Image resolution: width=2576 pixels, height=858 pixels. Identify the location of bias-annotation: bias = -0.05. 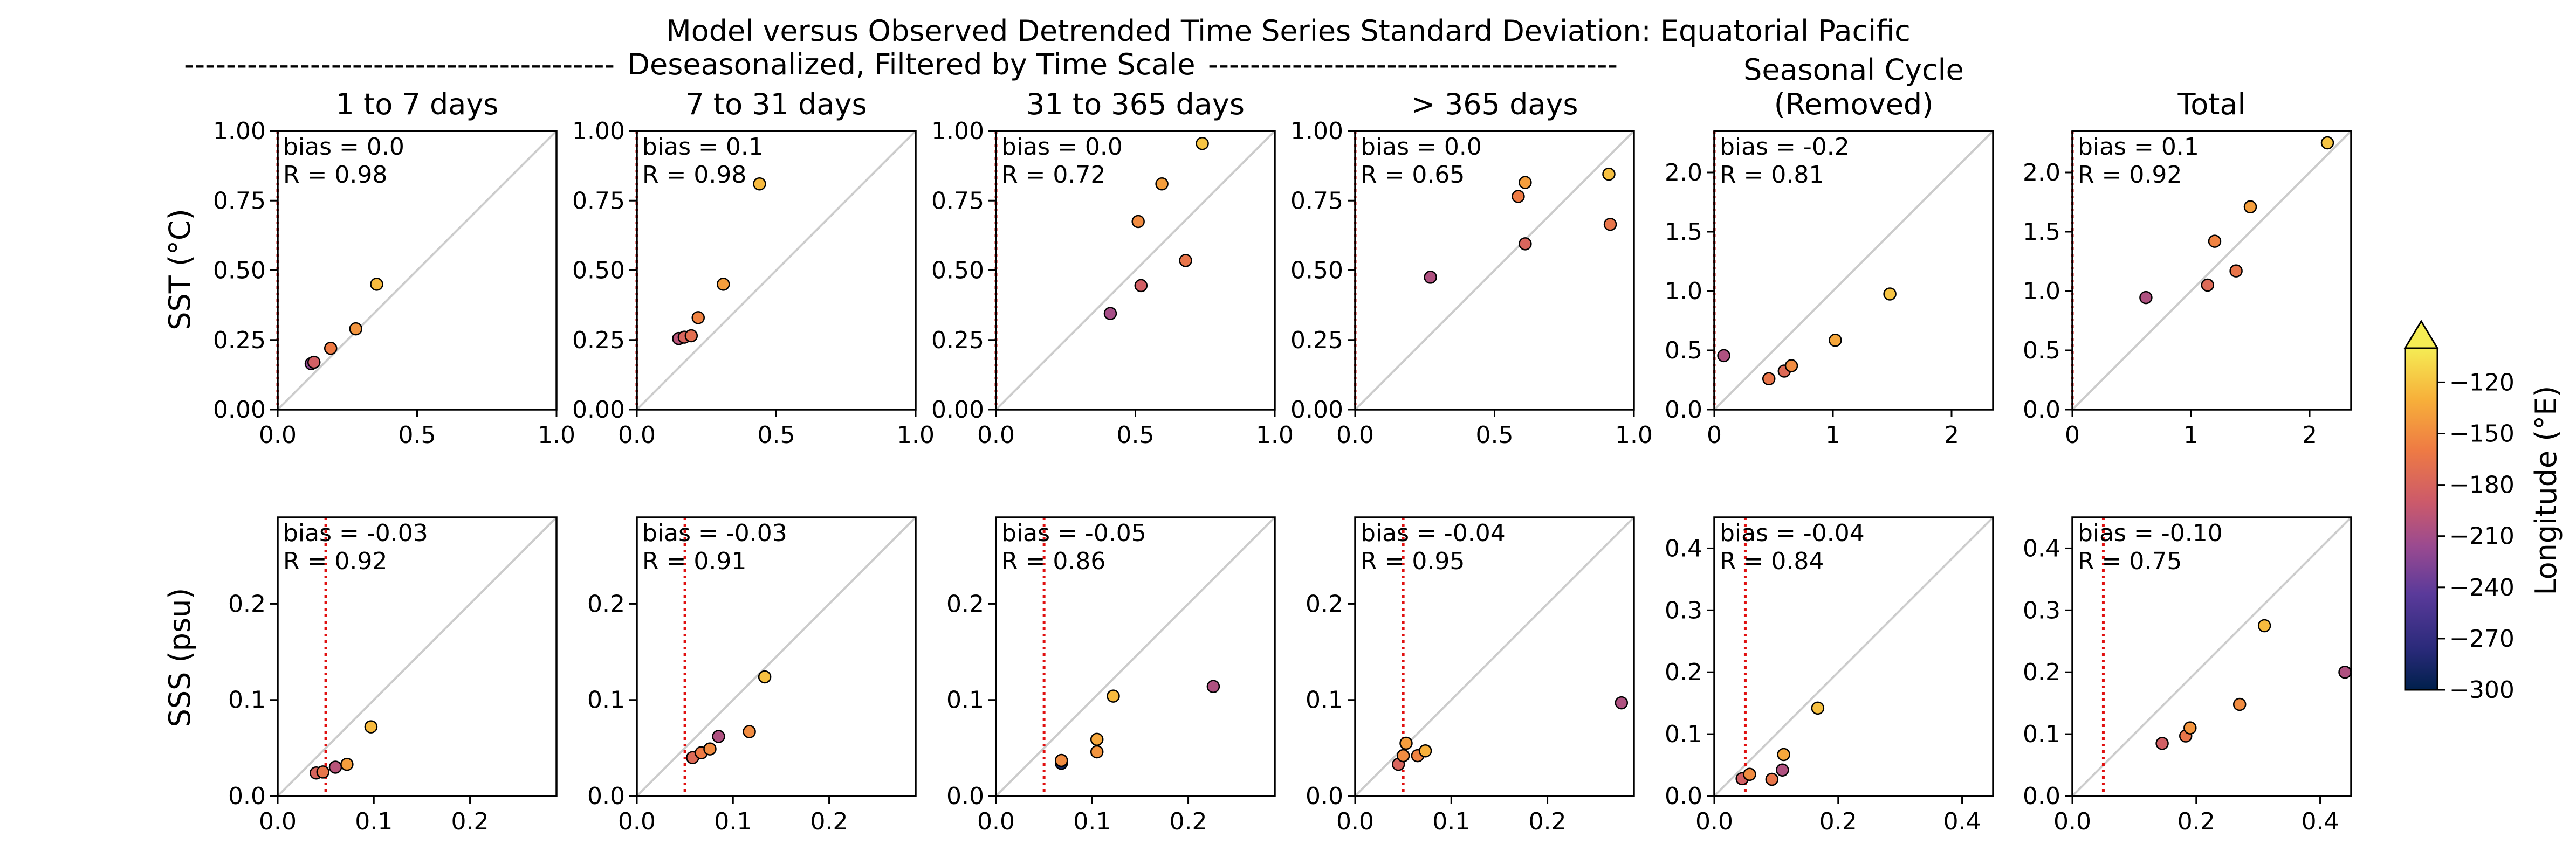
(1073, 533).